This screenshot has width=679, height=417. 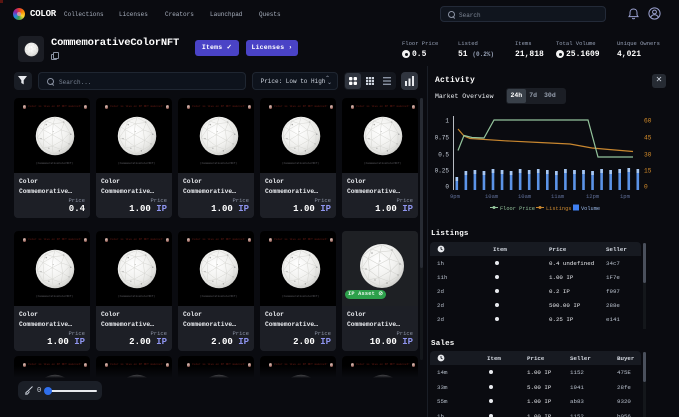 I want to click on svg-text: Listings, so click(x=558, y=209).